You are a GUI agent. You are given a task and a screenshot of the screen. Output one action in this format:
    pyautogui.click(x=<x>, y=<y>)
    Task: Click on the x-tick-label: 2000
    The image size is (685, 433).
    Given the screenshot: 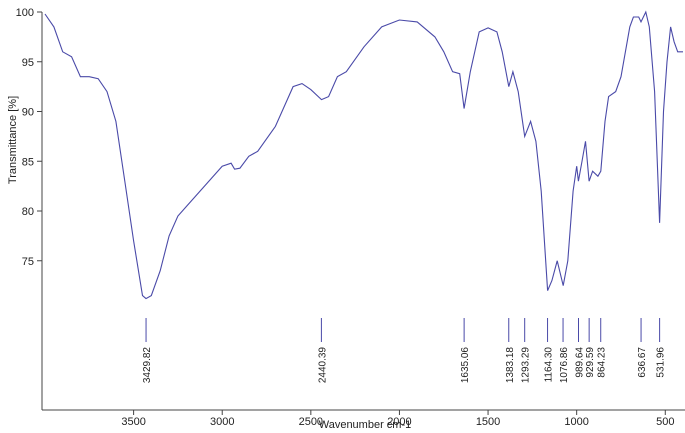 What is the action you would take?
    pyautogui.click(x=399, y=422)
    